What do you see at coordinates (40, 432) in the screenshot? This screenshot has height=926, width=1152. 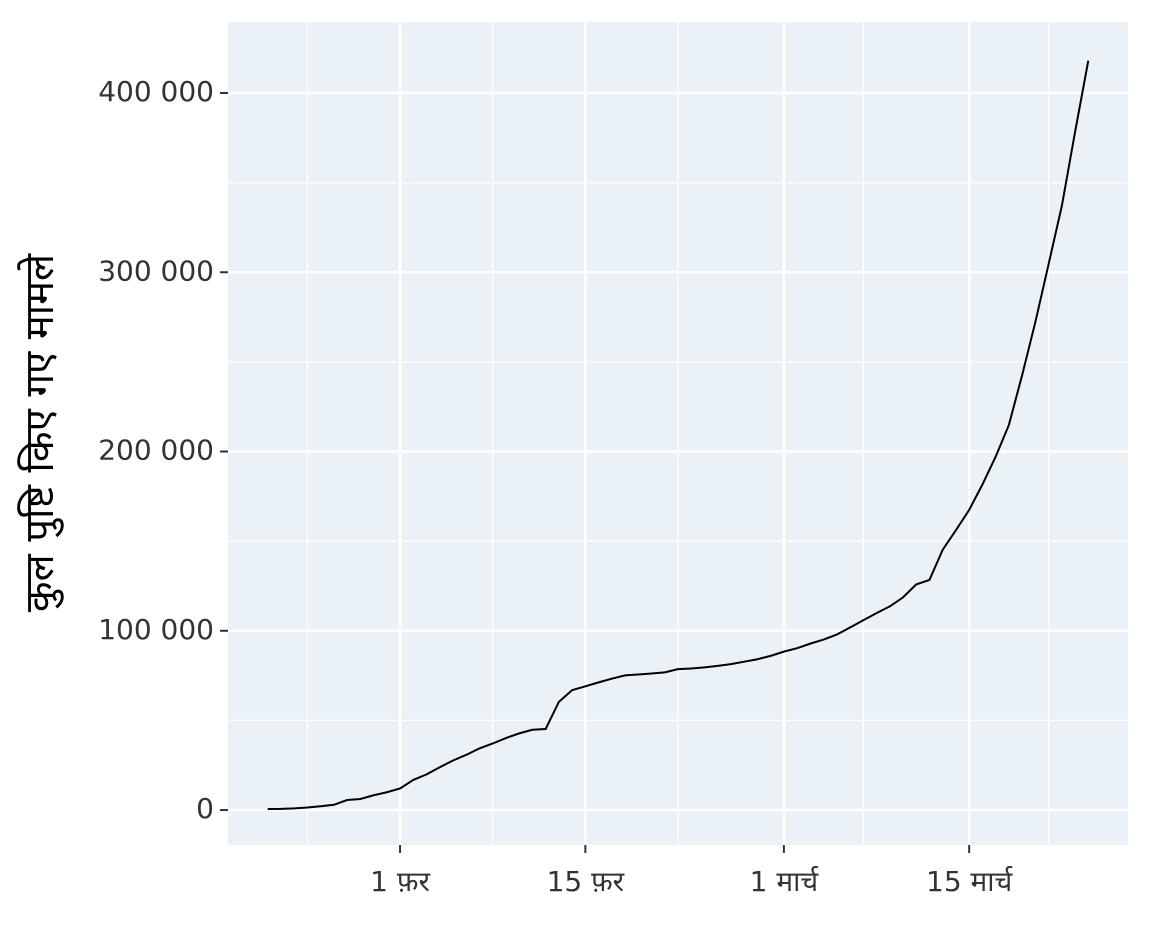 I see `y-axis-label: कुल पुष्टि किए गए मामले` at bounding box center [40, 432].